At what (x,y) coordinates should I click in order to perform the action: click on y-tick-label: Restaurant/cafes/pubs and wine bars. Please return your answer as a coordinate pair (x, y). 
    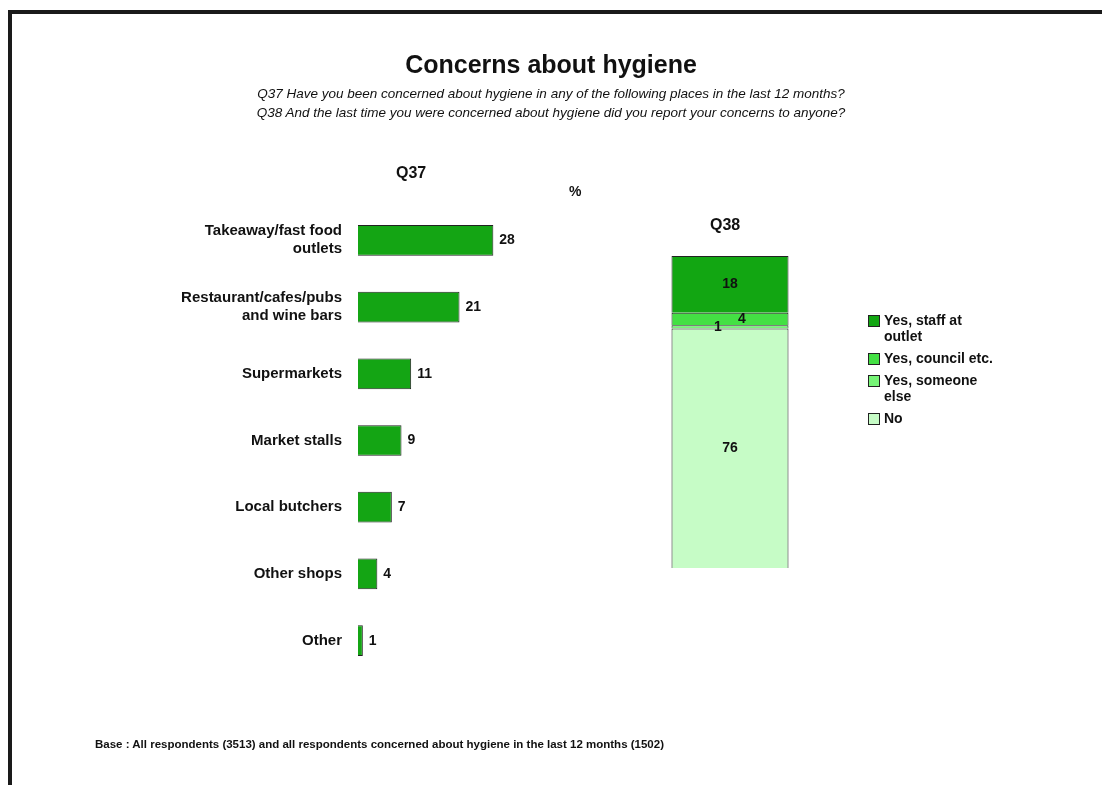
    Looking at the image, I should click on (261, 306).